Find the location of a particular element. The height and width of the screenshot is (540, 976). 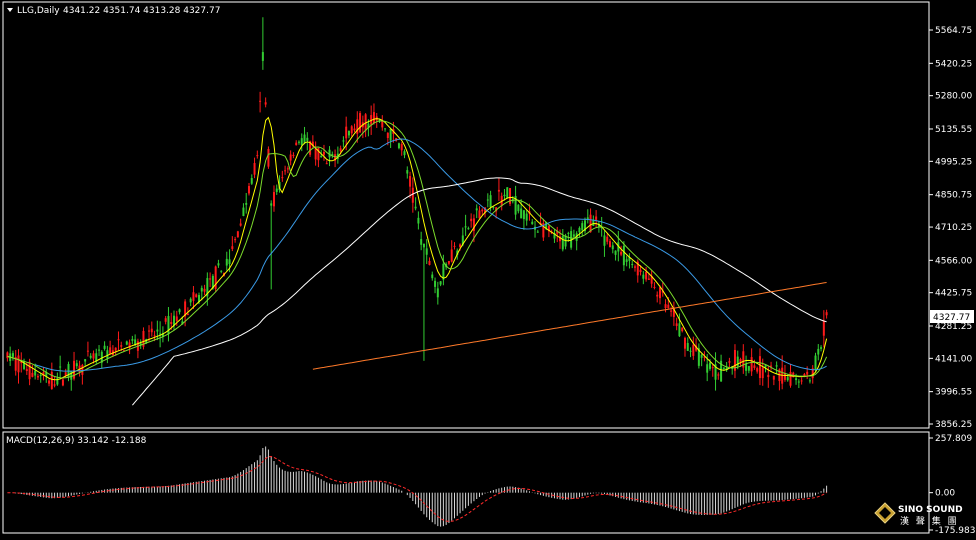

price-tick-label: 4141.00 is located at coordinates (953, 359).